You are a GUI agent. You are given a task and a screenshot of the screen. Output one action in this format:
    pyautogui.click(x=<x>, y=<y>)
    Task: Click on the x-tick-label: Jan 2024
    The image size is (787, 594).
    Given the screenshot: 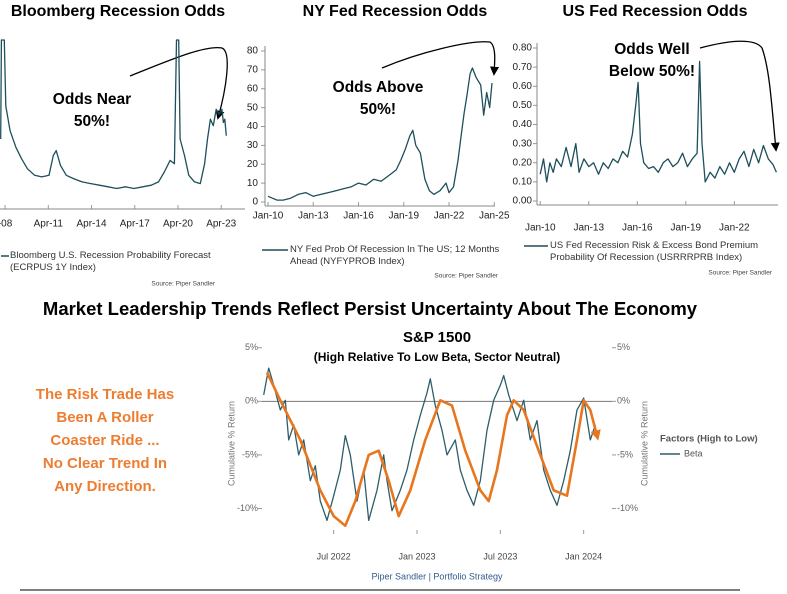 What is the action you would take?
    pyautogui.click(x=583, y=556)
    